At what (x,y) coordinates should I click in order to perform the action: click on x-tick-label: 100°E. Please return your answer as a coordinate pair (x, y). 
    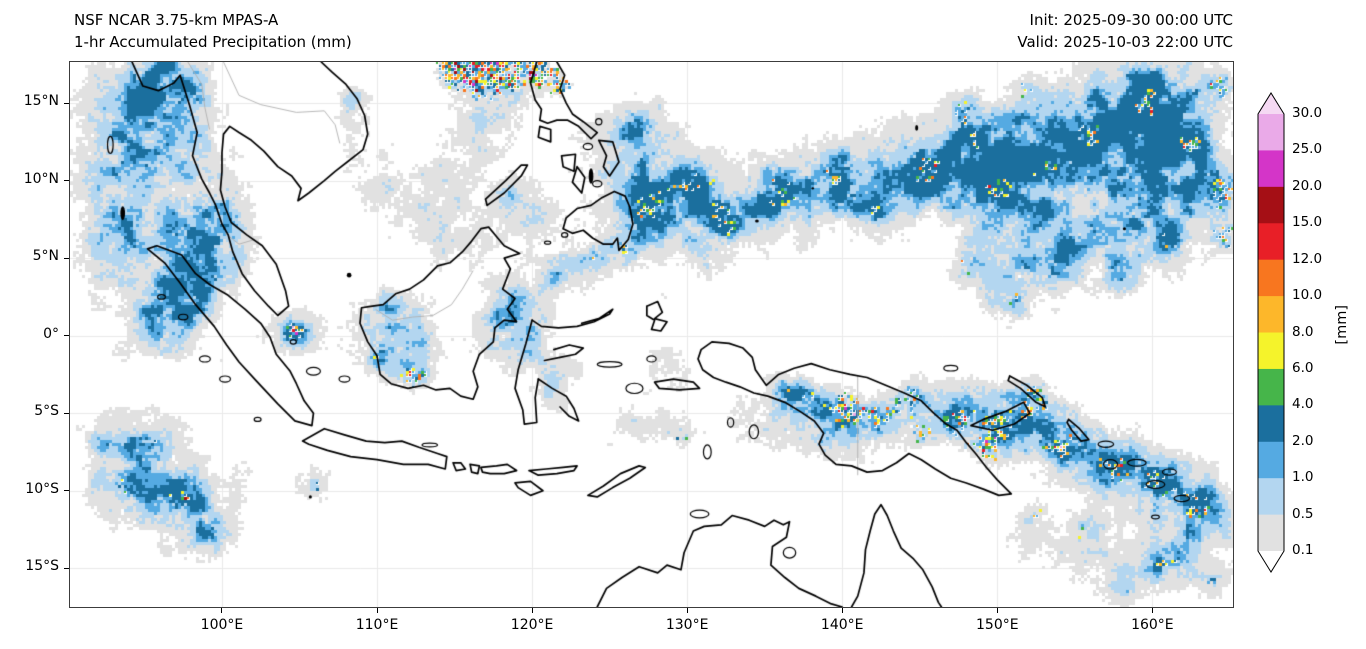
    Looking at the image, I should click on (222, 625).